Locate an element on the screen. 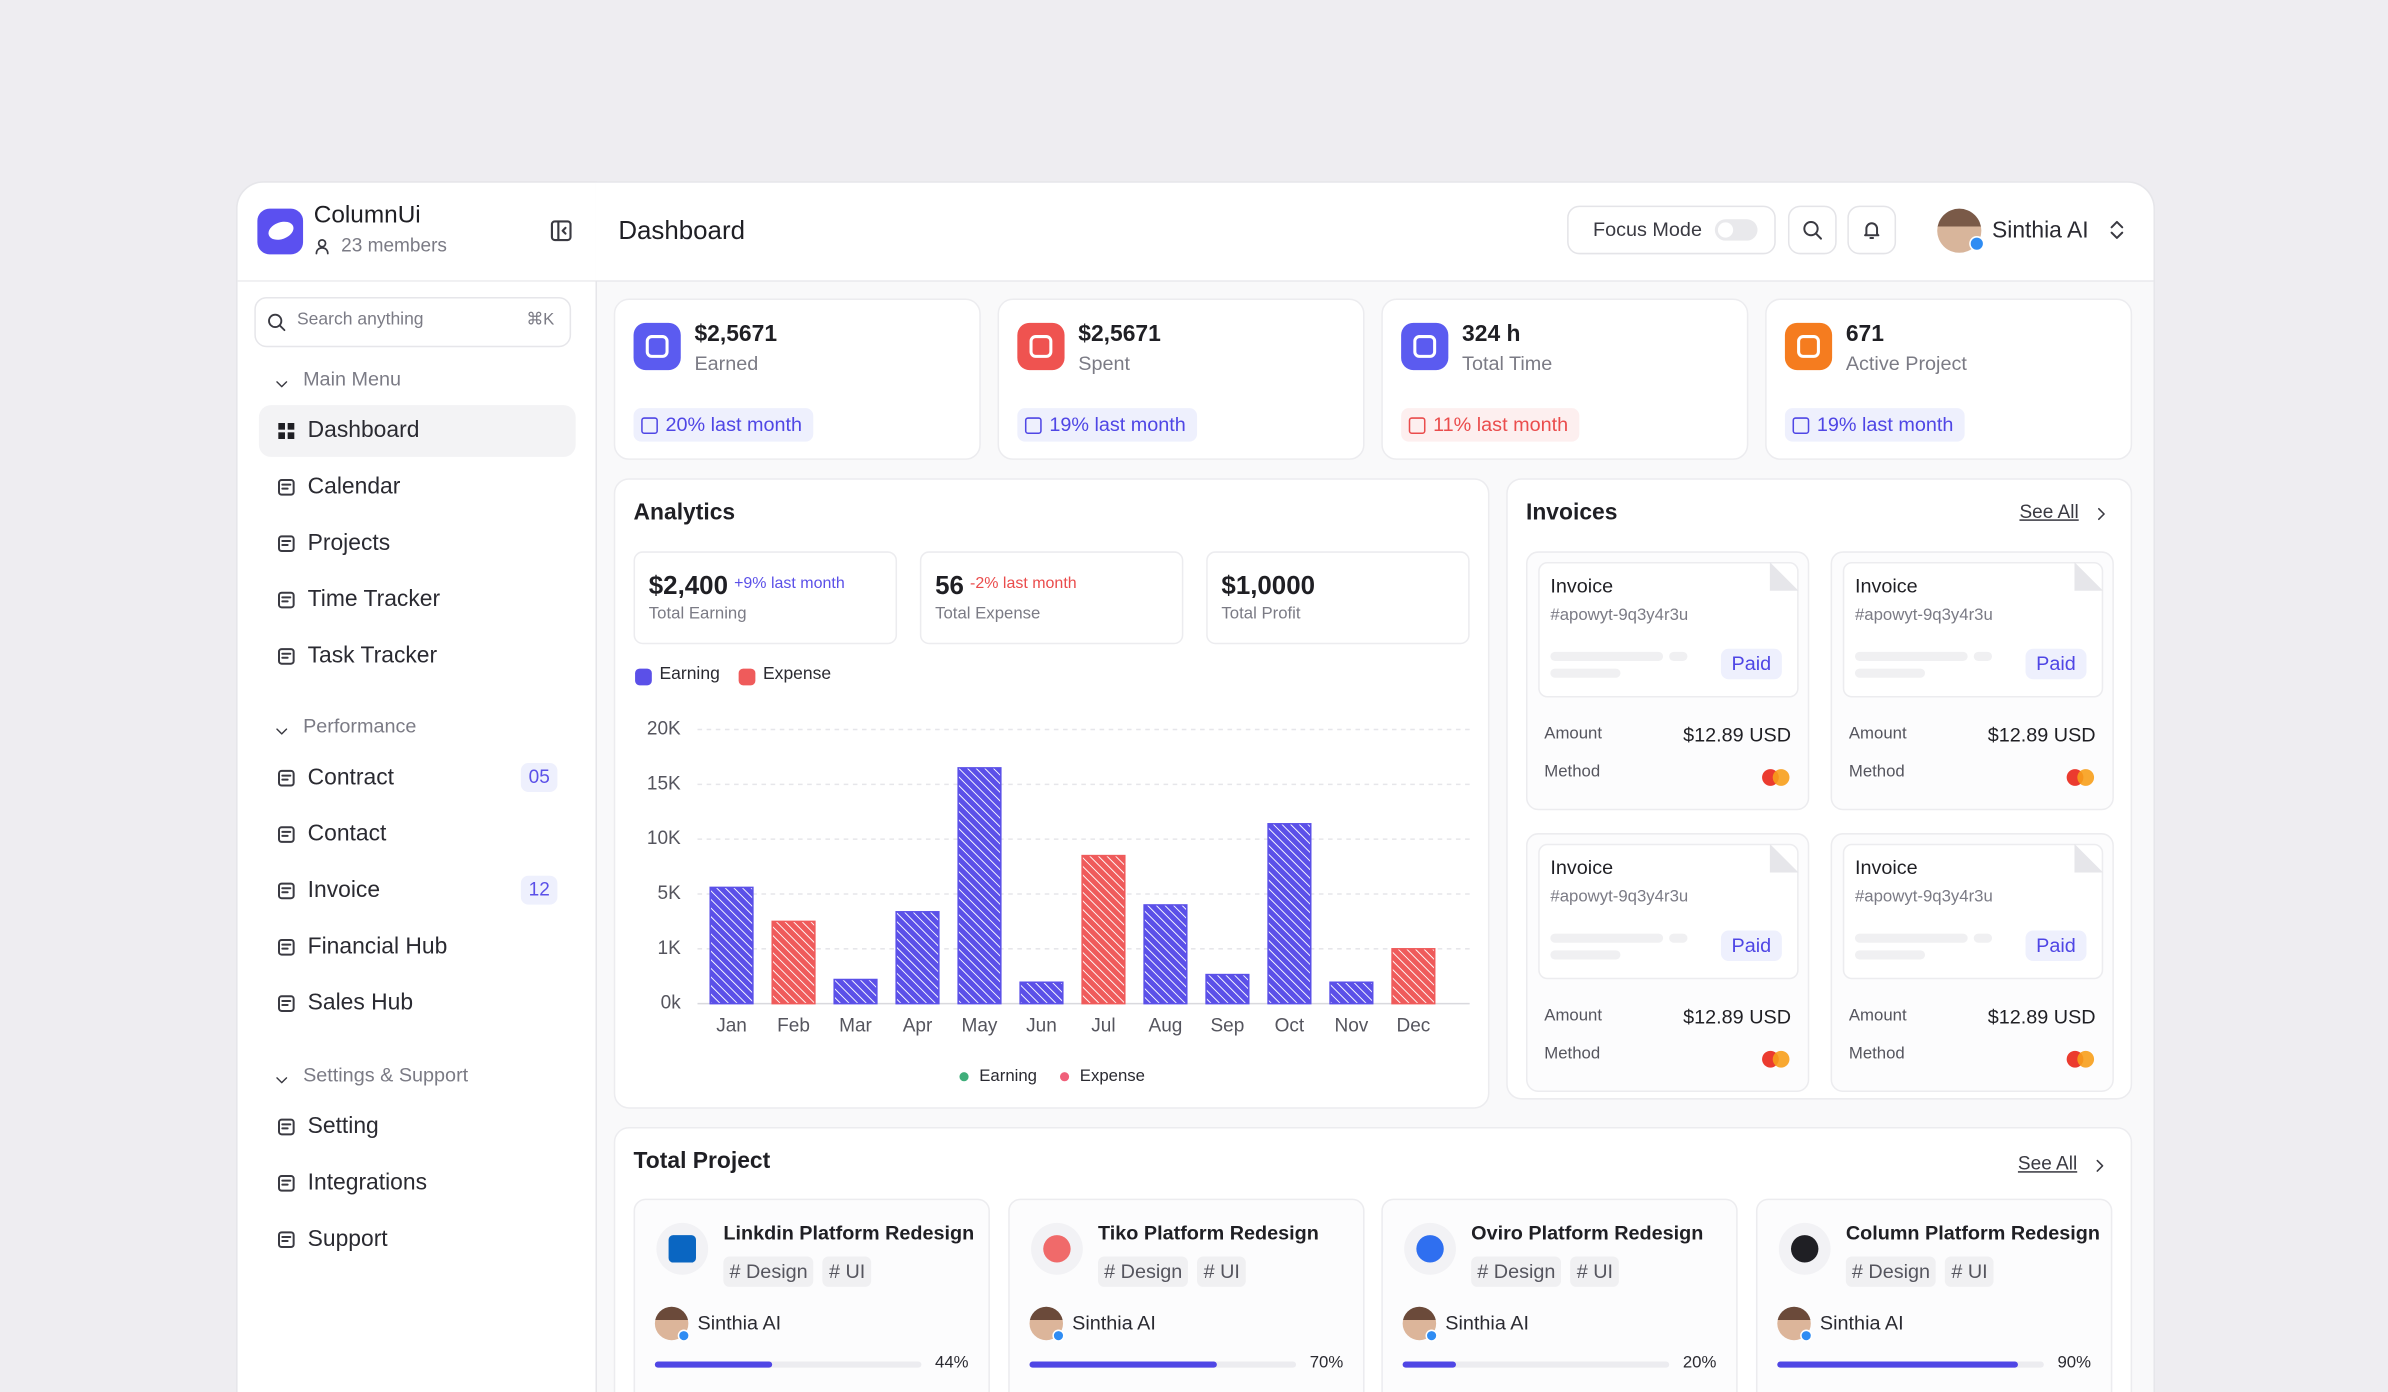 The width and height of the screenshot is (2388, 1392). search-button-icon is located at coordinates (1812, 229).